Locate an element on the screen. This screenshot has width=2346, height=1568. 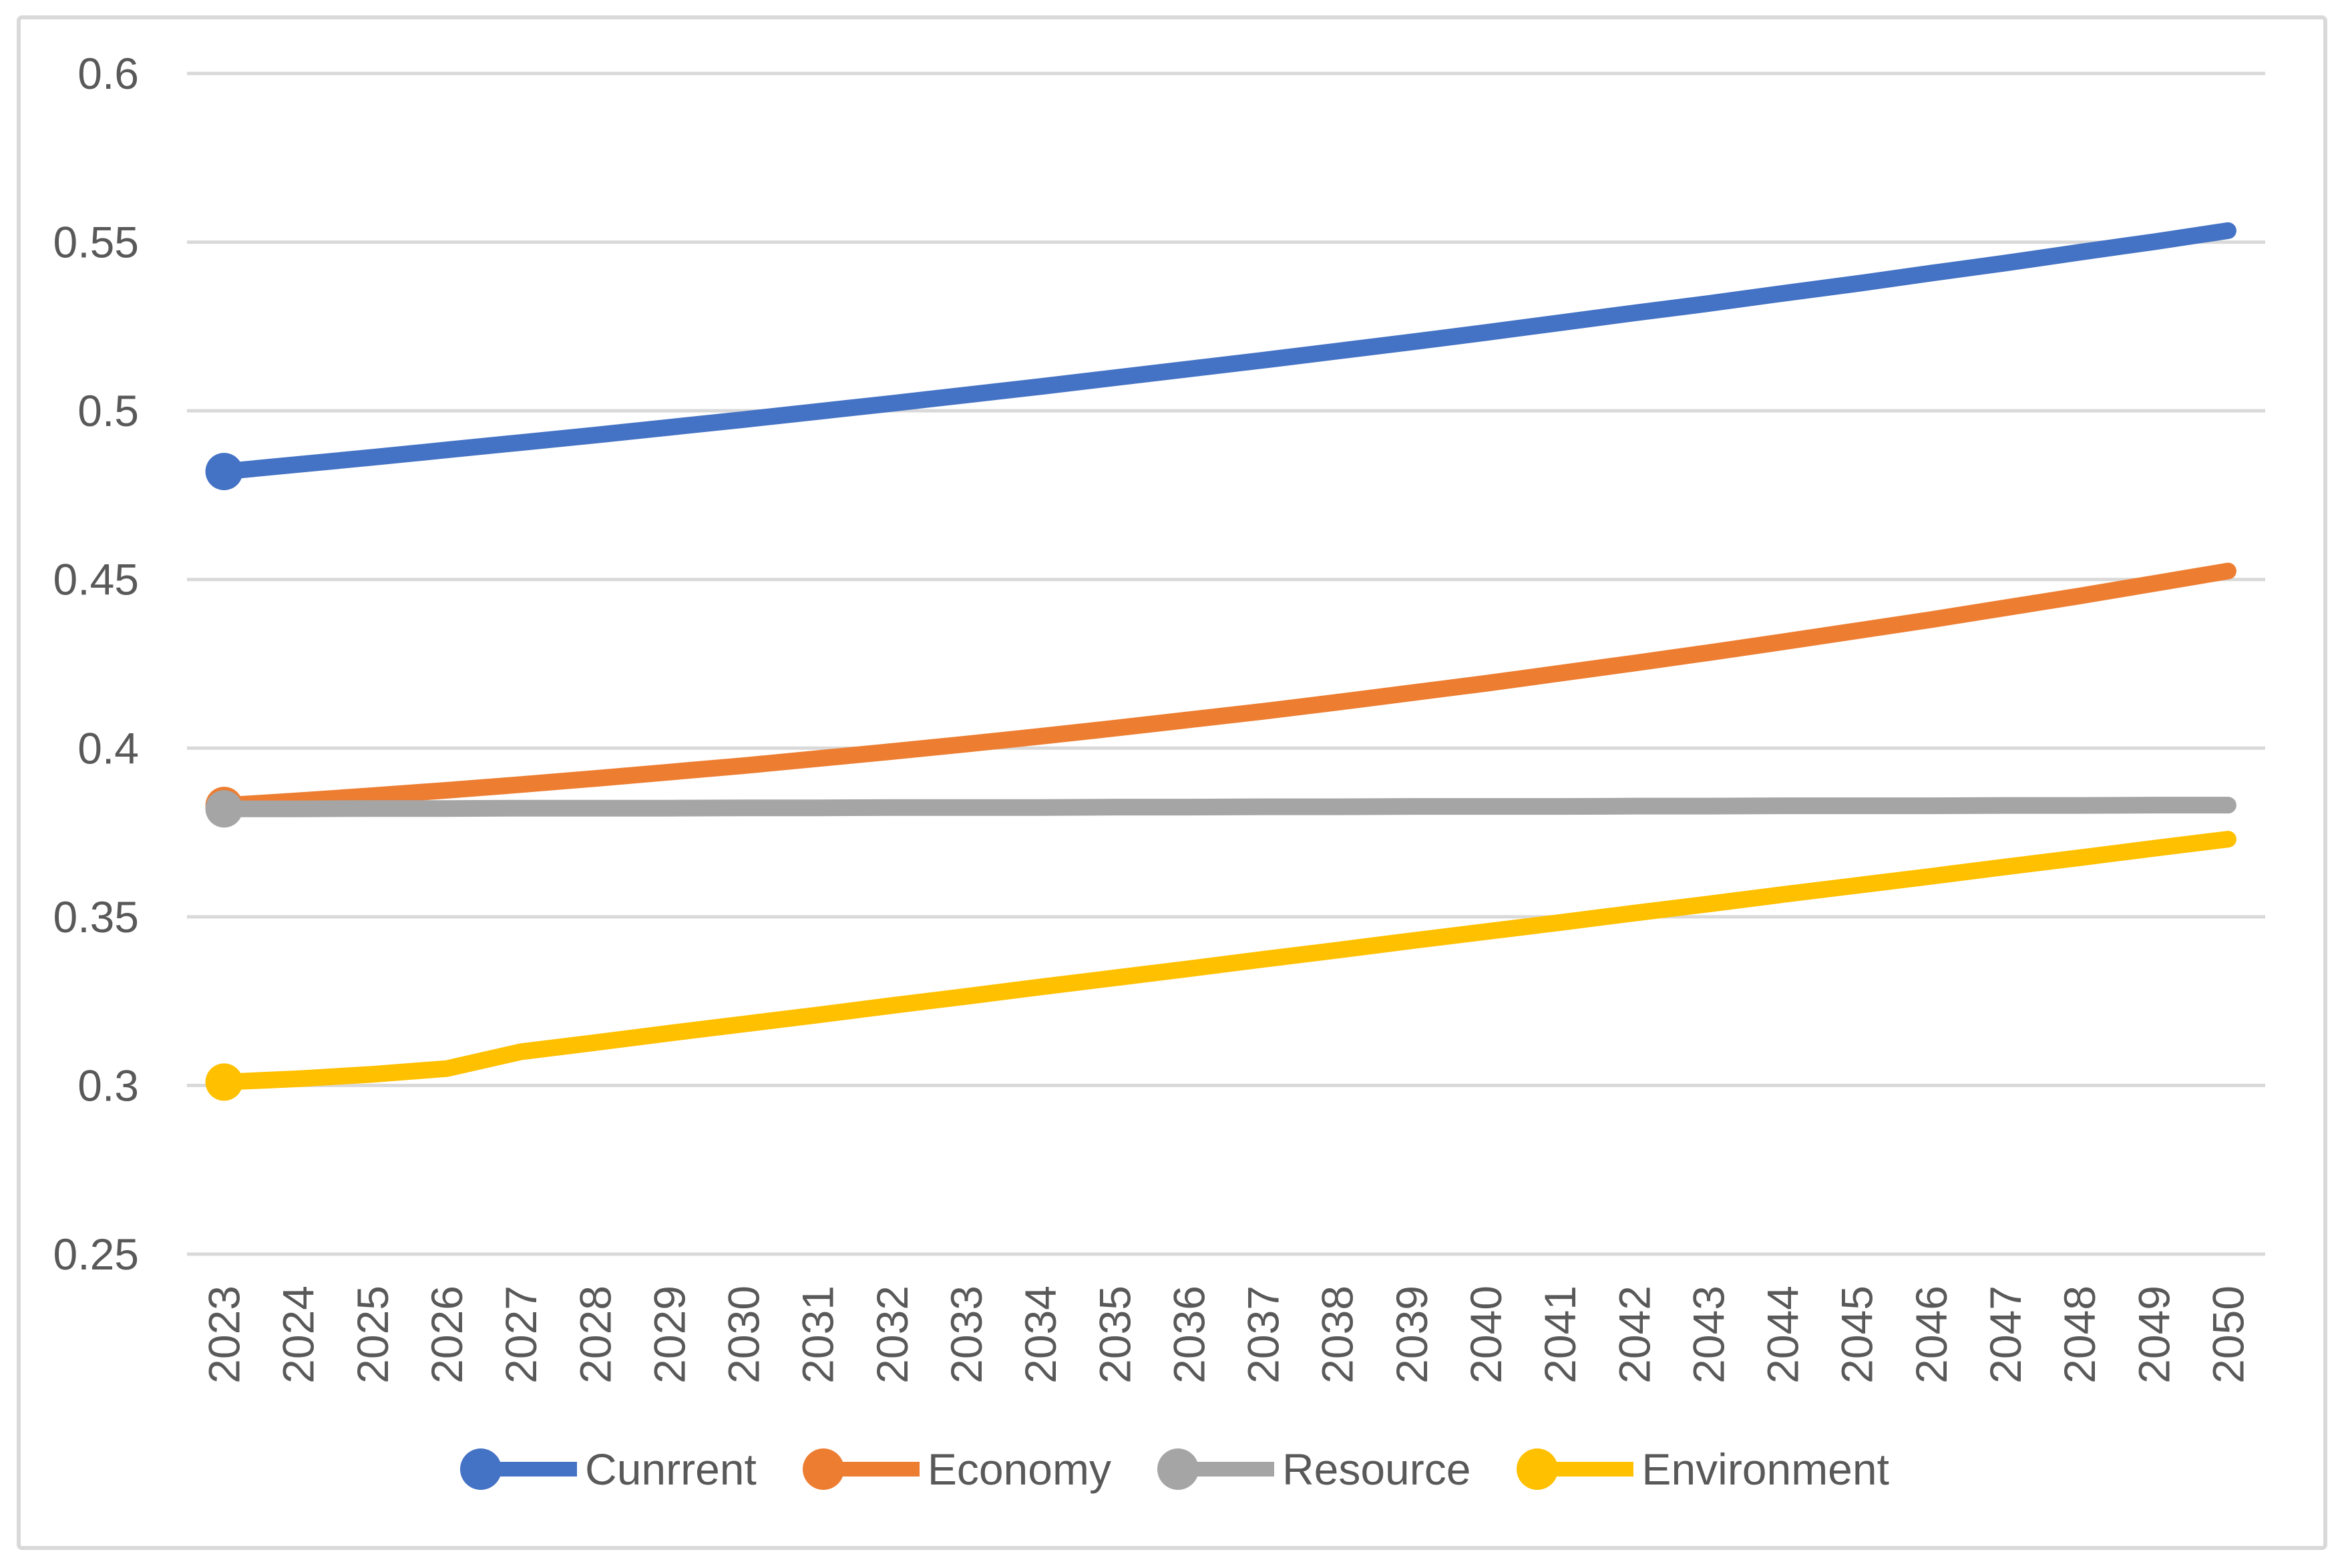
x-axis-tick-label-2042: 2042 is located at coordinates (1634, 1335).